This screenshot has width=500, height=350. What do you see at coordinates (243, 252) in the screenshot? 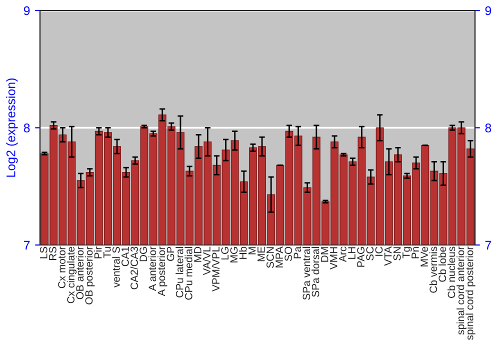
I see `x-tick-label: Hb` at bounding box center [243, 252].